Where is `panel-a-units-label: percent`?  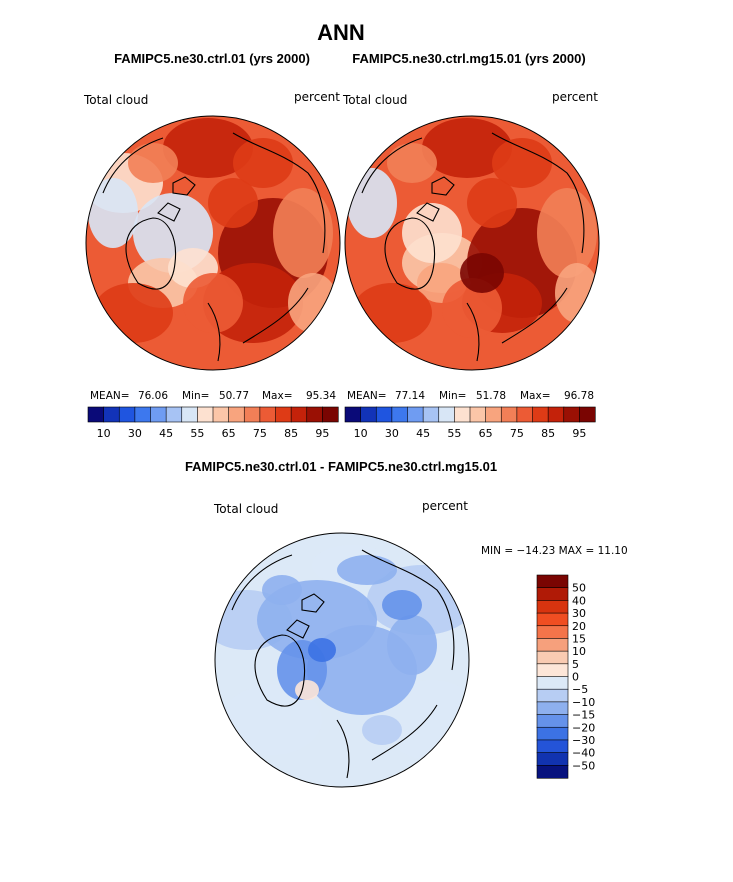 panel-a-units-label: percent is located at coordinates (317, 97).